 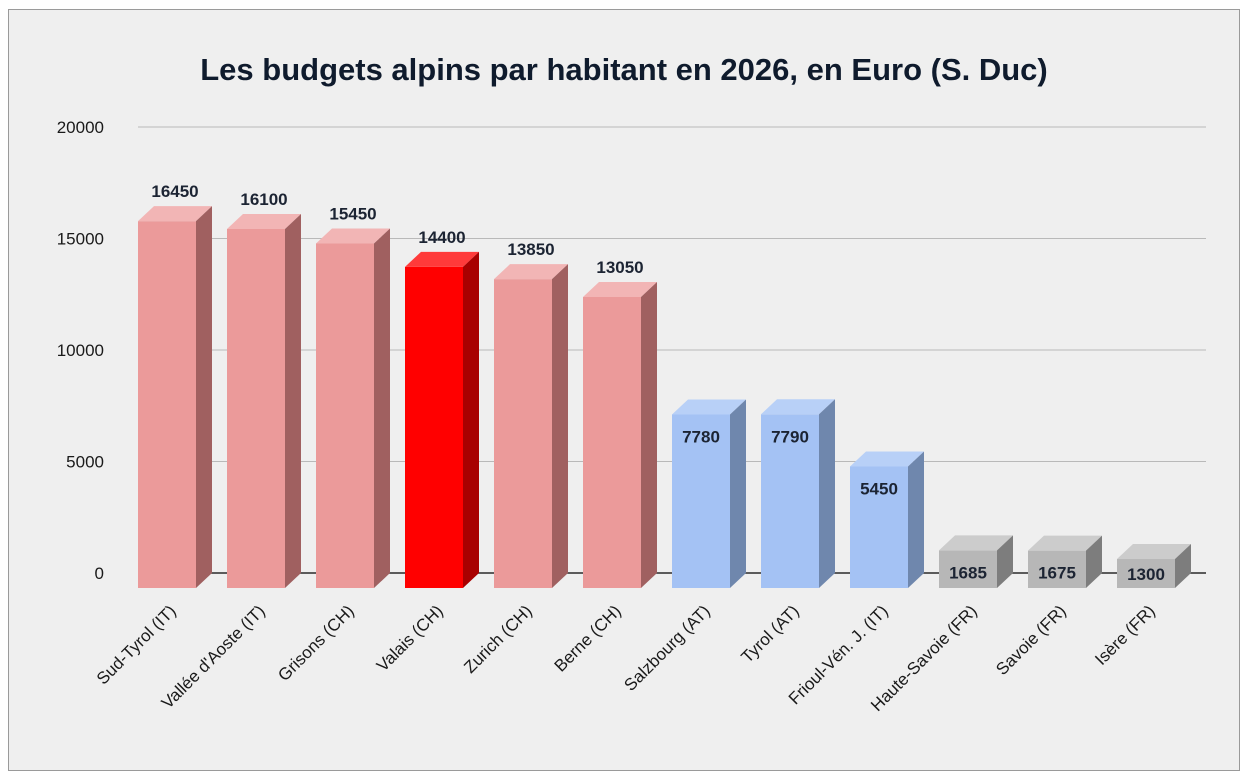 What do you see at coordinates (80, 127) in the screenshot?
I see `y-tick-label: 20000` at bounding box center [80, 127].